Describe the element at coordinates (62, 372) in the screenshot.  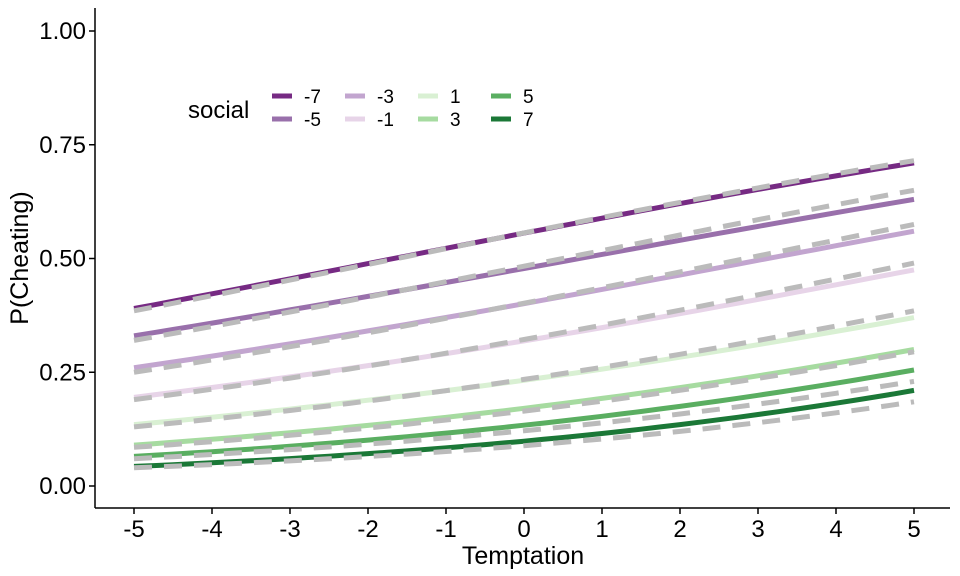
I see `y-tick-label: 0.25` at that location.